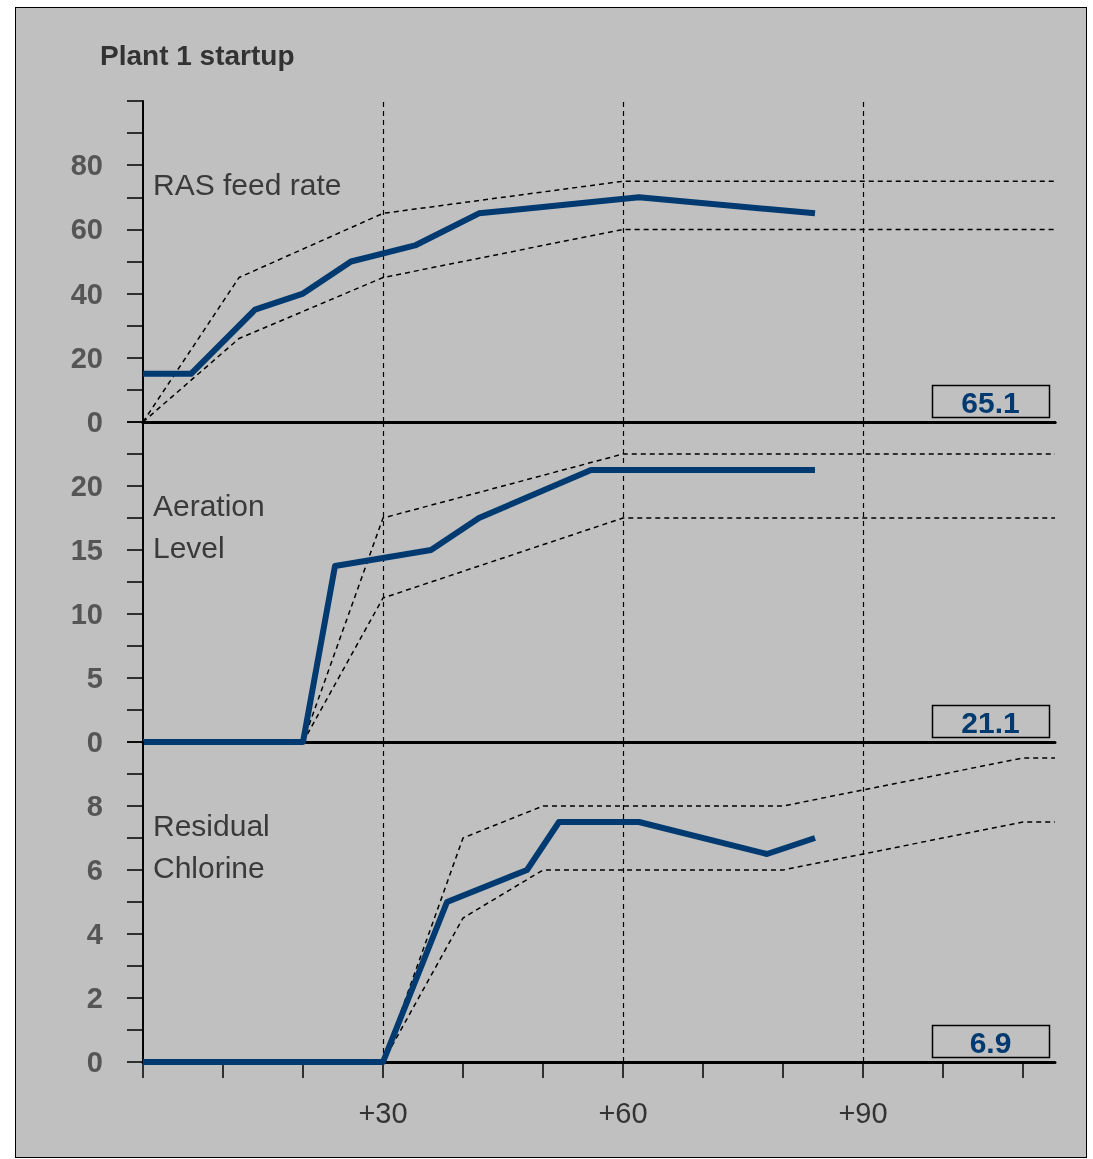 The width and height of the screenshot is (1093, 1159). What do you see at coordinates (86, 550) in the screenshot?
I see `y-tick-label: 15` at bounding box center [86, 550].